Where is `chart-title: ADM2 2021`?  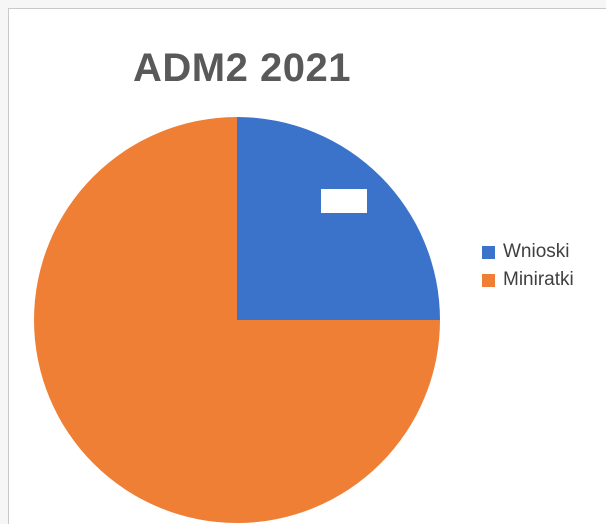 chart-title: ADM2 2021 is located at coordinates (242, 68).